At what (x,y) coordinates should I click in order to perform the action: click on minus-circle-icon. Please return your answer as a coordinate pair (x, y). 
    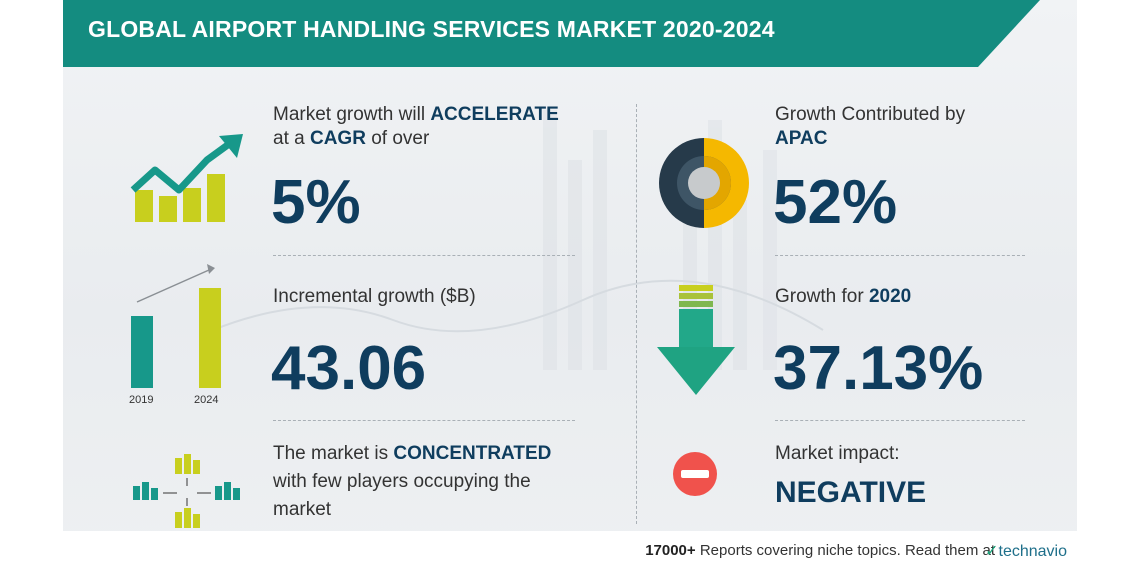
    Looking at the image, I should click on (695, 474).